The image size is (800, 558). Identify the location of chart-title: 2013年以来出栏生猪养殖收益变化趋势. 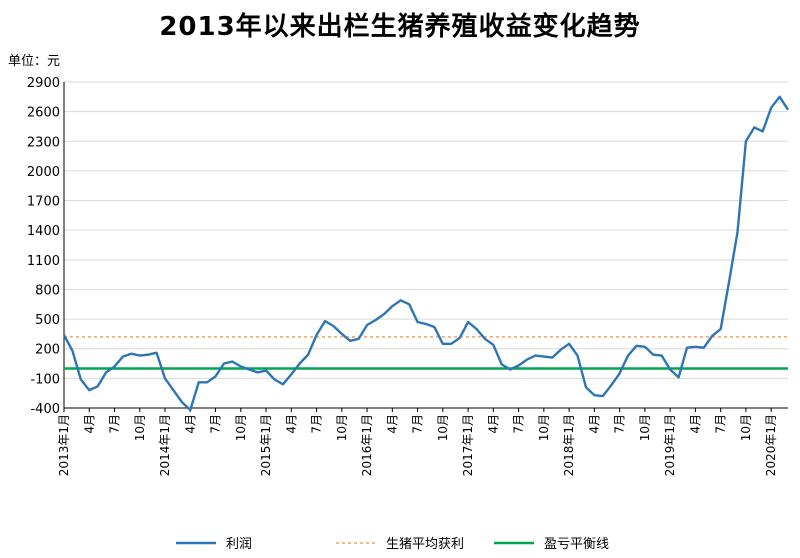
(400, 27).